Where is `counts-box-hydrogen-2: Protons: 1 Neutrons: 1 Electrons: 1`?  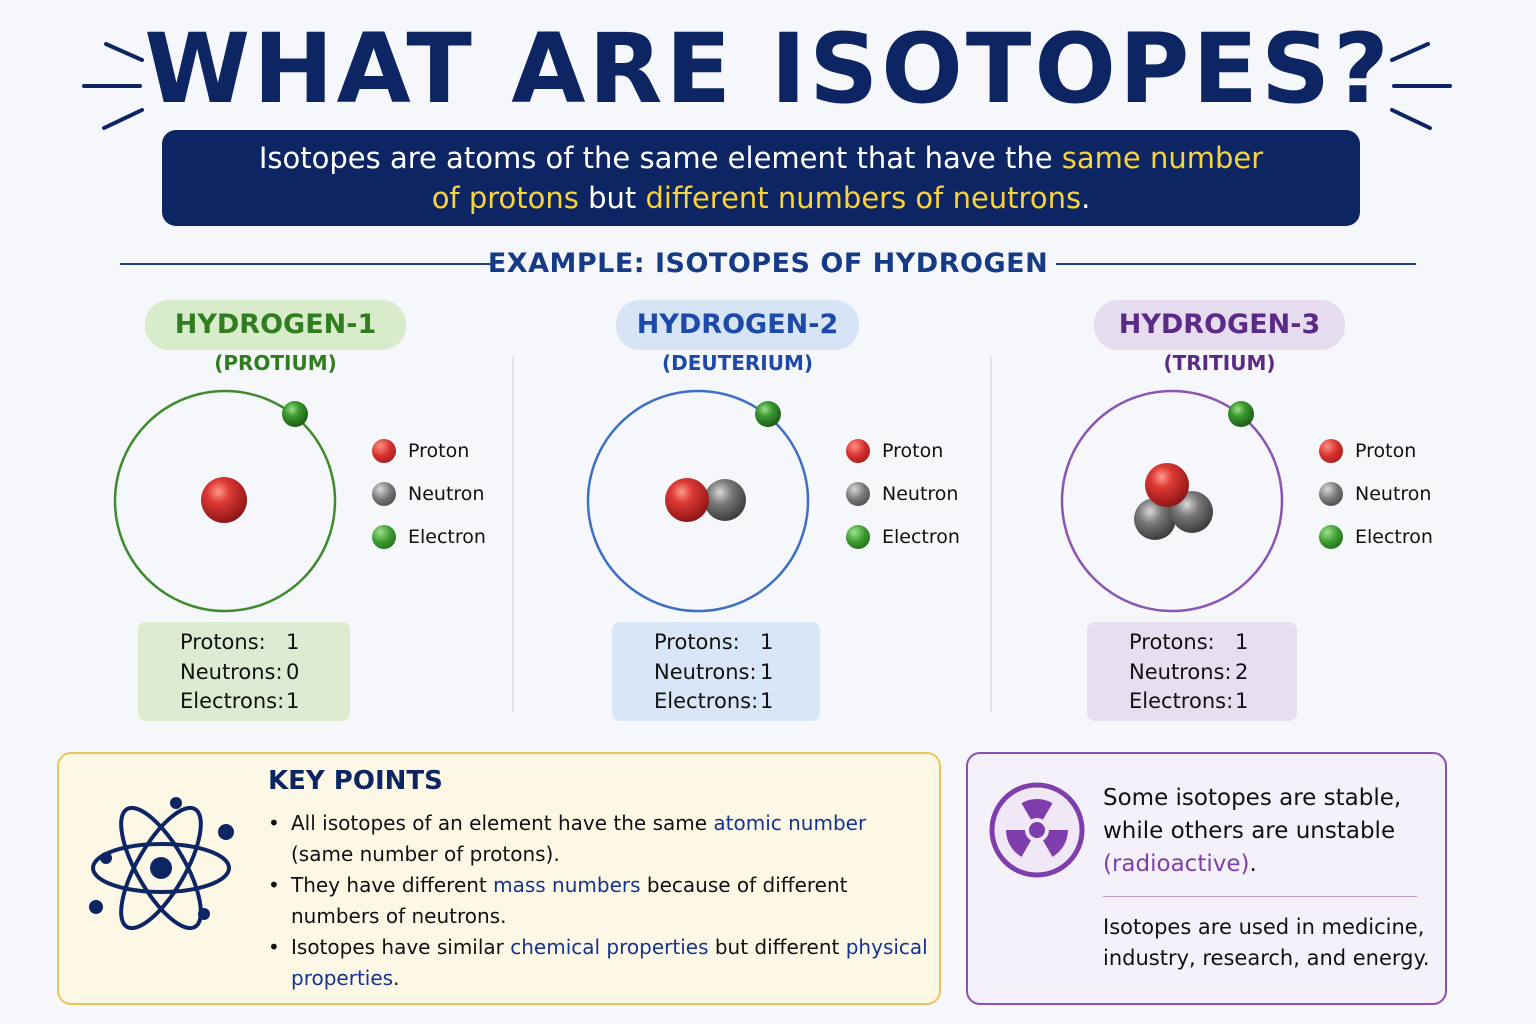
counts-box-hydrogen-2: Protons: 1 Neutrons: 1 Electrons: 1 is located at coordinates (716, 671).